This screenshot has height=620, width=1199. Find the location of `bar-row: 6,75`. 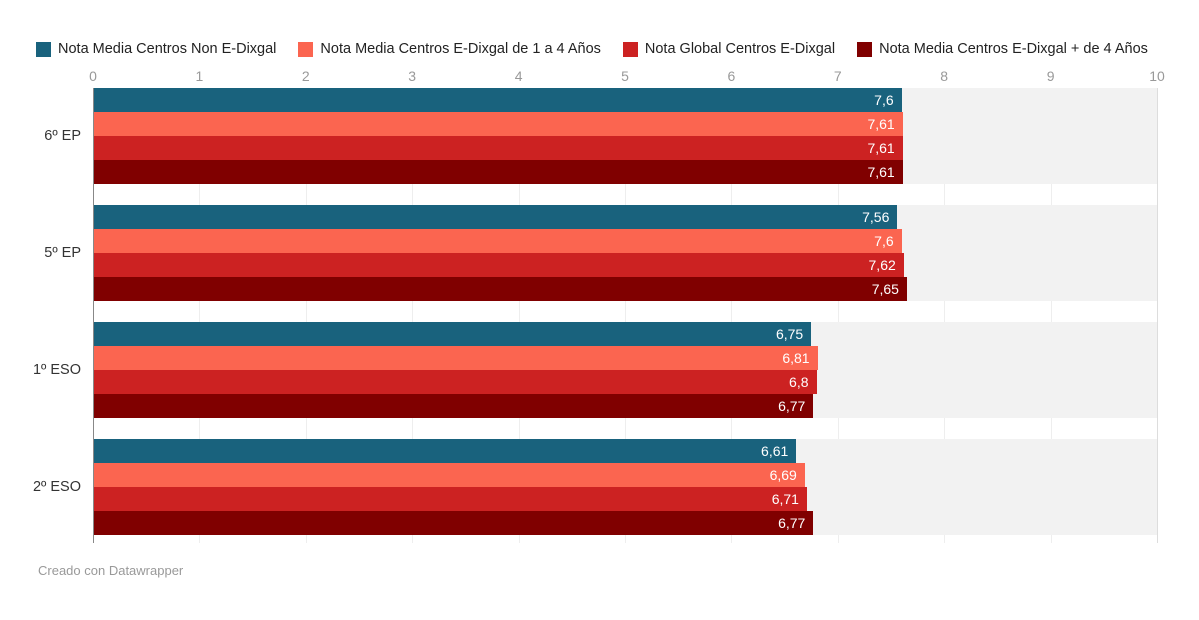

bar-row: 6,75 is located at coordinates (625, 334).